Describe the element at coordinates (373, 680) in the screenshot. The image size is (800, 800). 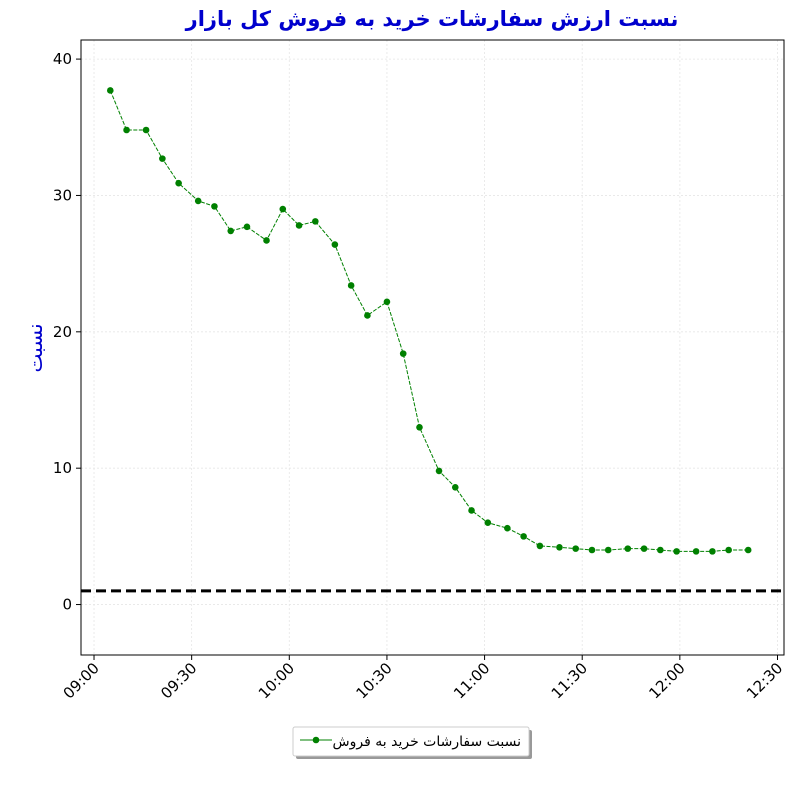
I see `x-tick-label: 10:30` at that location.